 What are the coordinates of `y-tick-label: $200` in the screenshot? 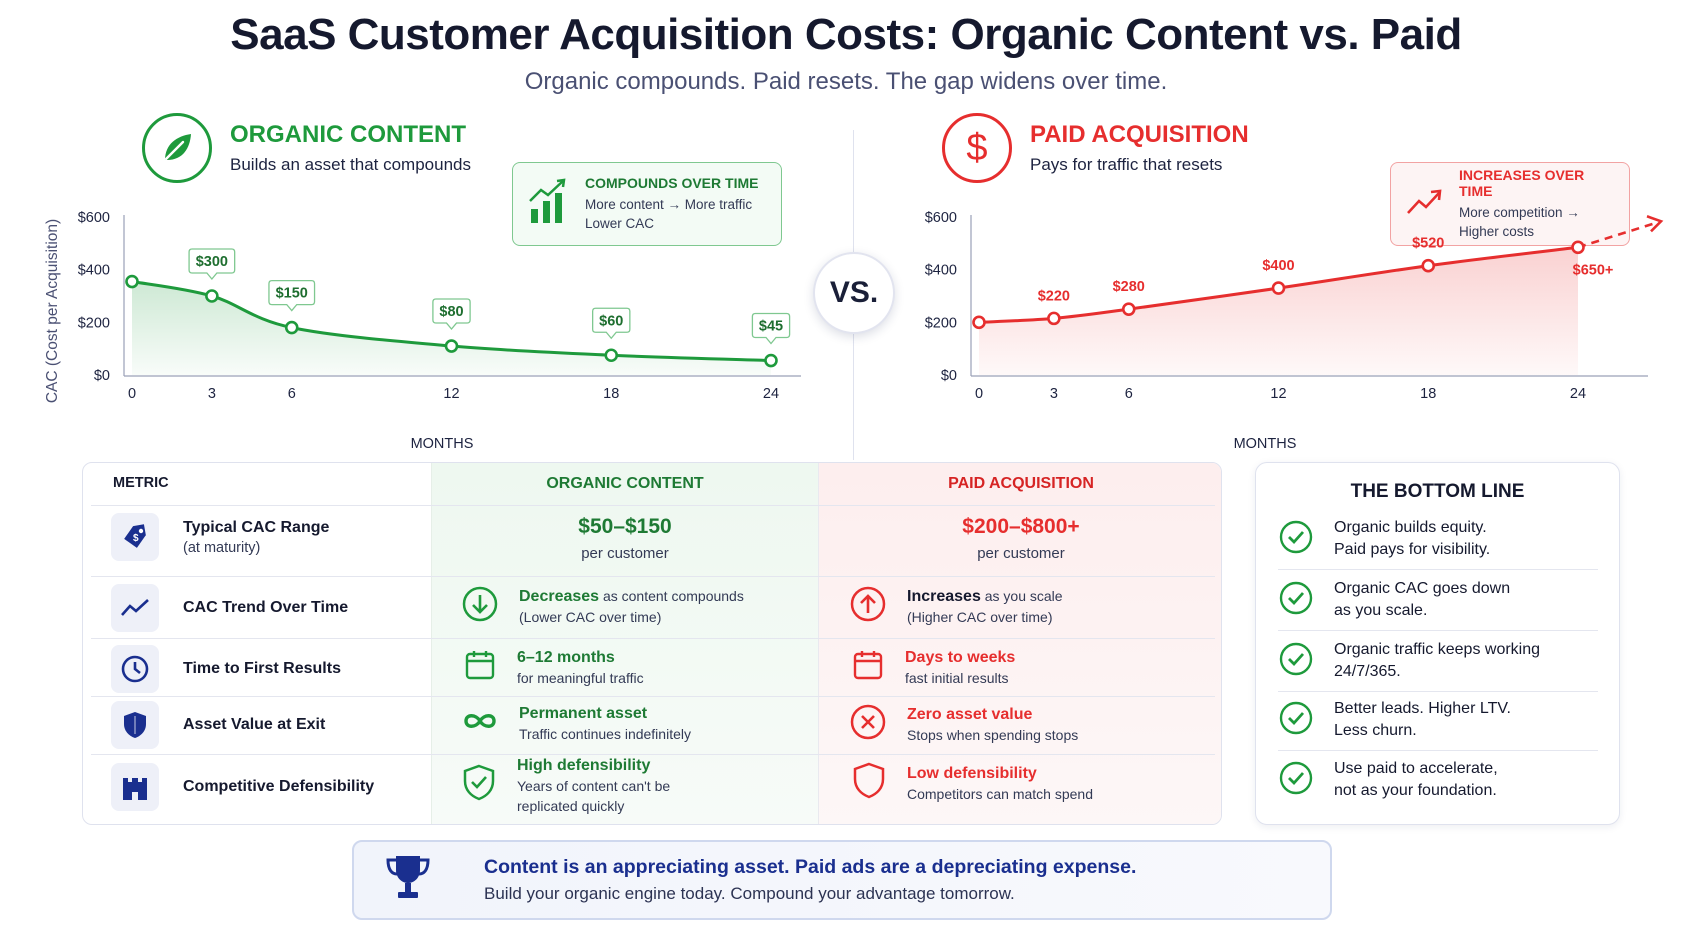 It's located at (941, 323).